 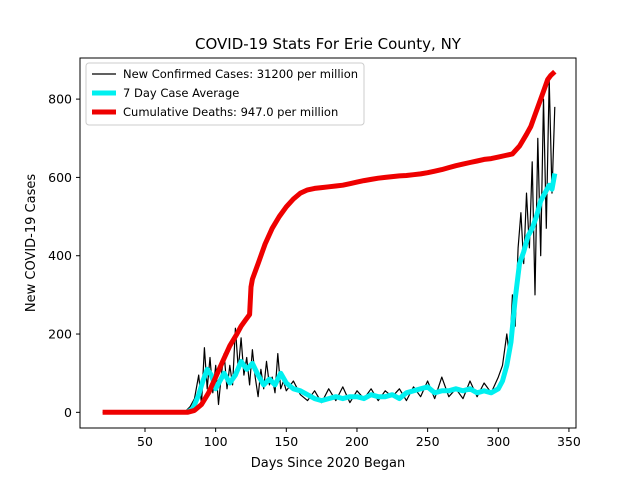 What do you see at coordinates (60, 177) in the screenshot?
I see `y-tick-label: 600` at bounding box center [60, 177].